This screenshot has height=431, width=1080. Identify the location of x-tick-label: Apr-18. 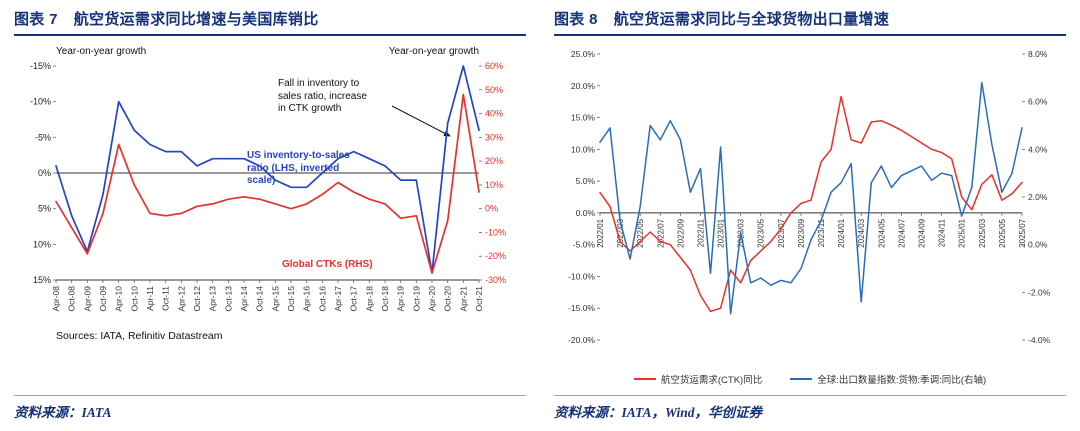
(369, 299).